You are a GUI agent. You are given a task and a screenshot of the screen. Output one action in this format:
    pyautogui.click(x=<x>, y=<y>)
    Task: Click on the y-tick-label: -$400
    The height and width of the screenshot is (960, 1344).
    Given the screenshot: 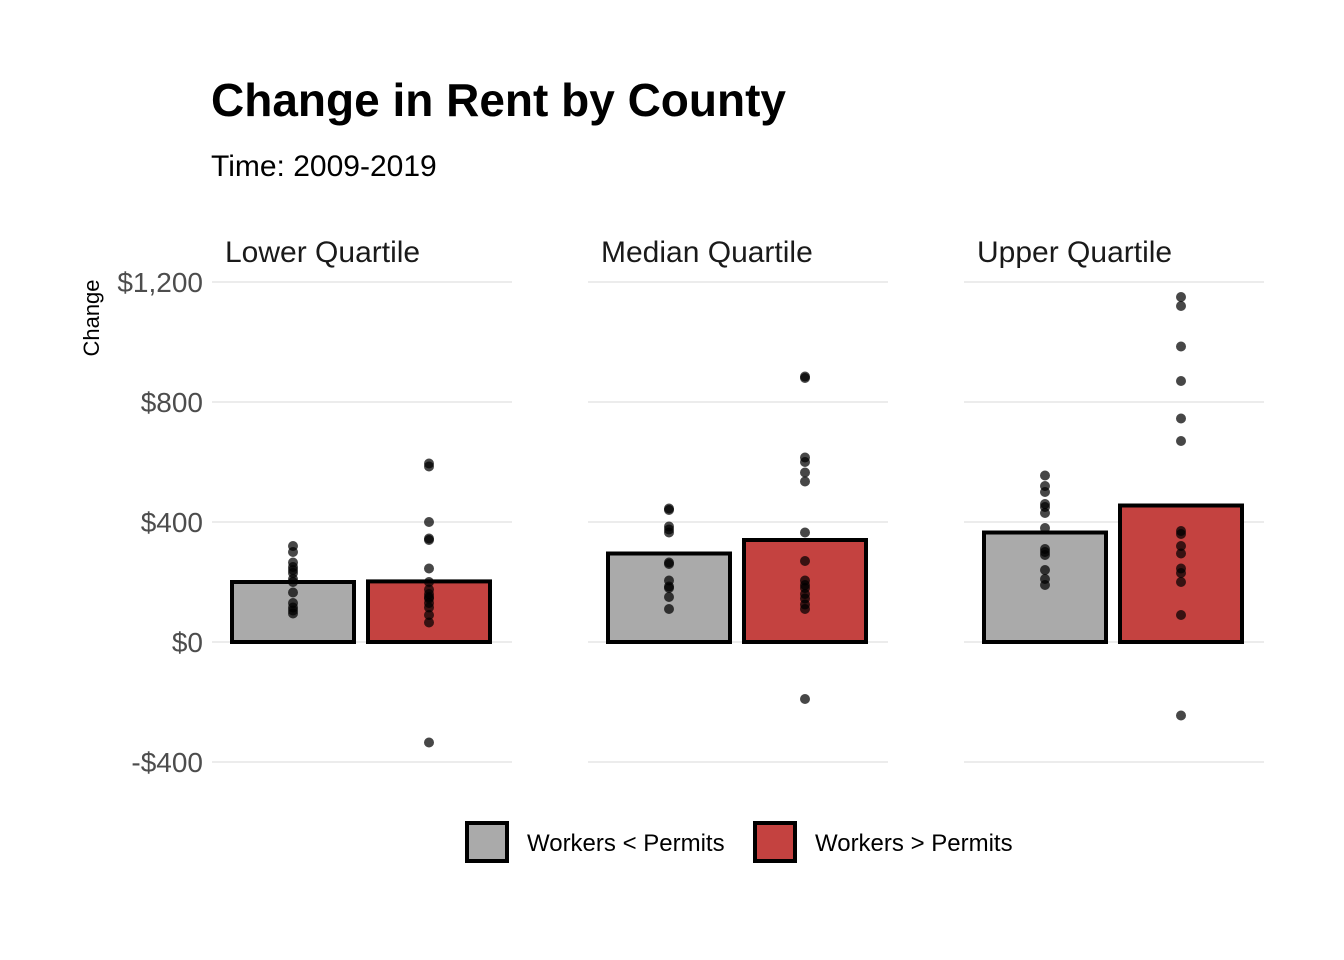 What is the action you would take?
    pyautogui.click(x=167, y=762)
    